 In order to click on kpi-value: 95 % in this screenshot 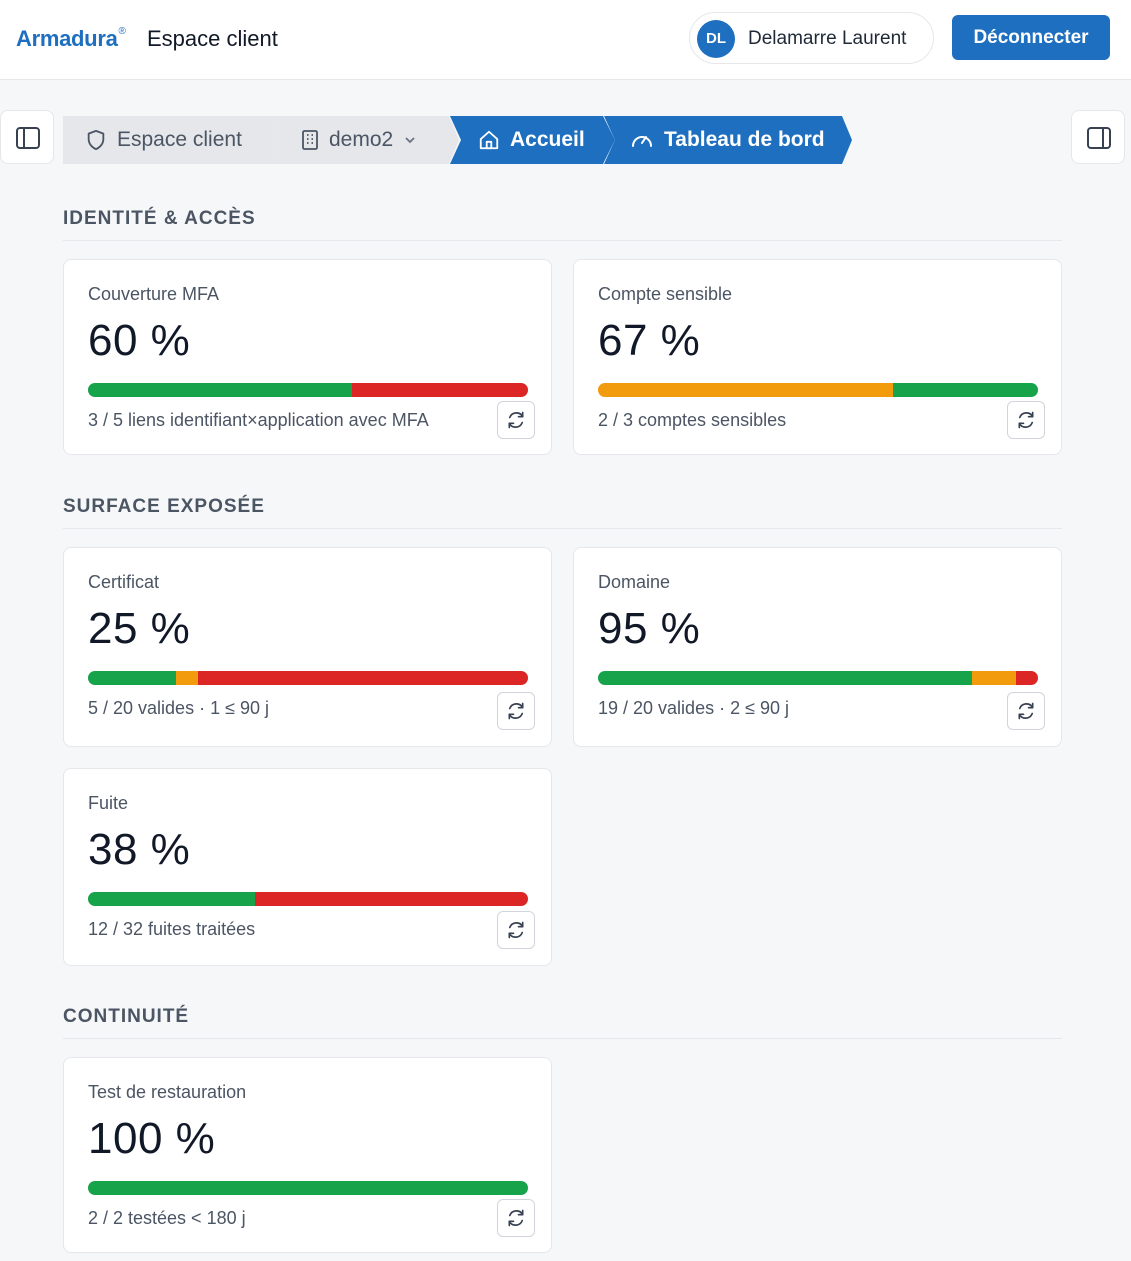, I will do `click(649, 628)`.